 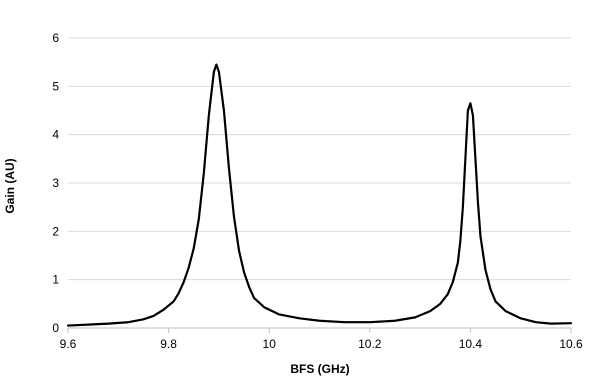 I want to click on y-tick-labels: 0 1 2 3 4 5 6, so click(x=55, y=183).